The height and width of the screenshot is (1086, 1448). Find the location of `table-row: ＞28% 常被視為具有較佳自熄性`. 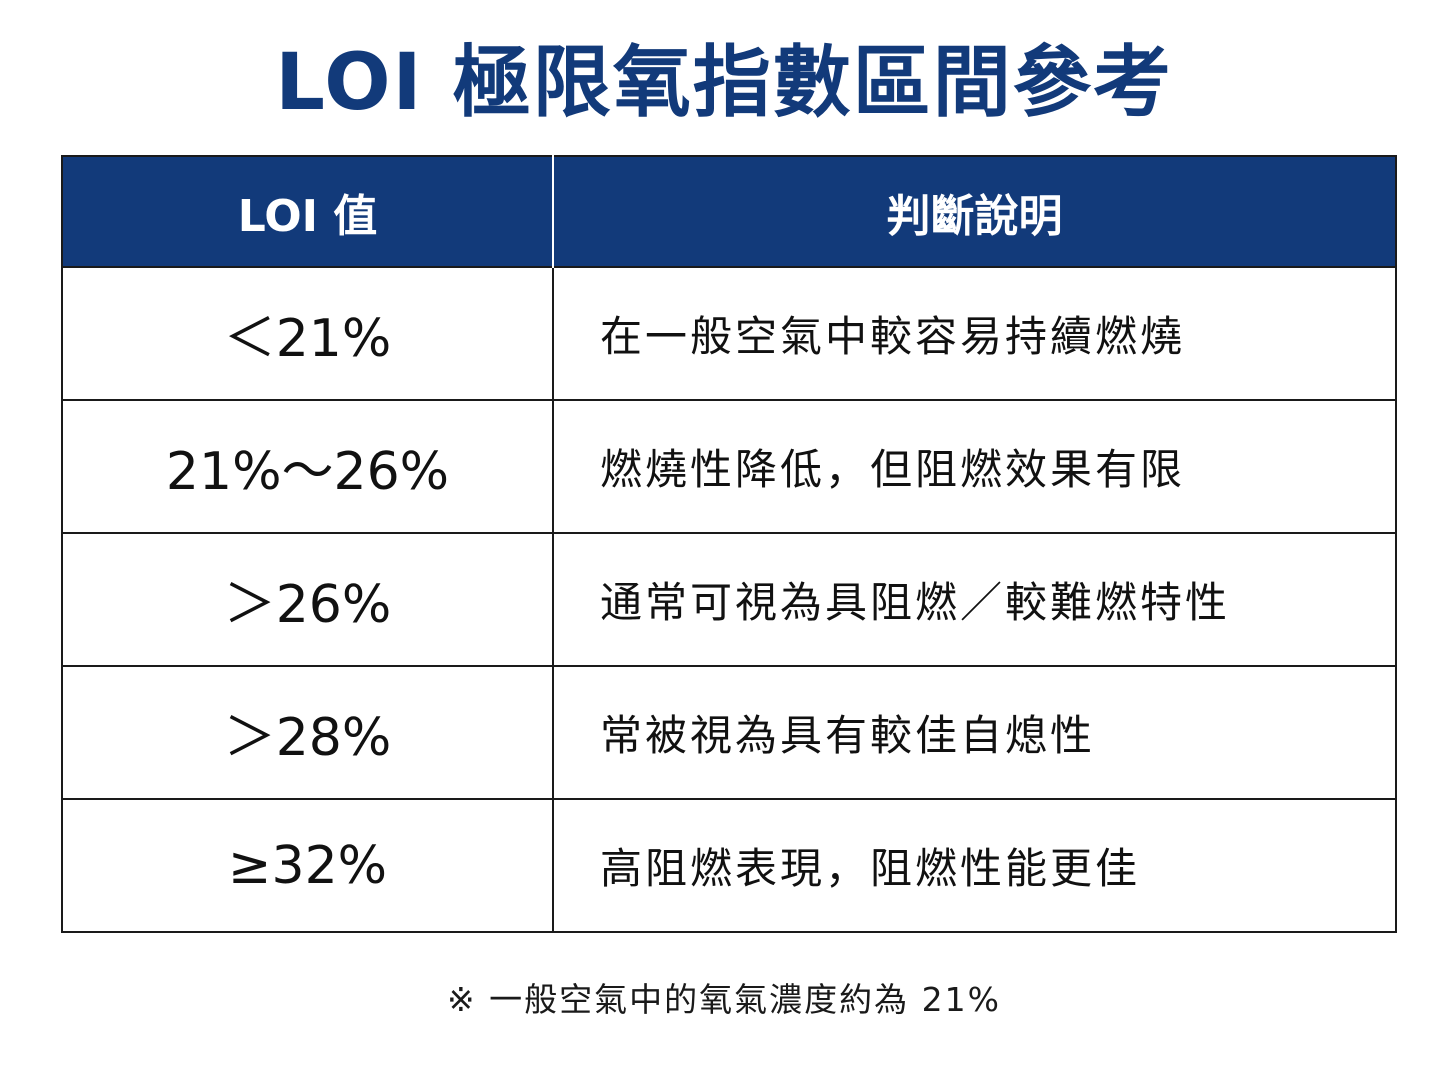

table-row: ＞28% 常被視為具有較佳自熄性 is located at coordinates (729, 732).